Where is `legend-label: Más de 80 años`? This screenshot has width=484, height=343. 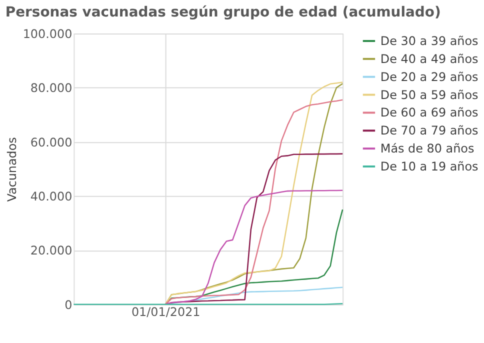 legend-label: Más de 80 años is located at coordinates (427, 149).